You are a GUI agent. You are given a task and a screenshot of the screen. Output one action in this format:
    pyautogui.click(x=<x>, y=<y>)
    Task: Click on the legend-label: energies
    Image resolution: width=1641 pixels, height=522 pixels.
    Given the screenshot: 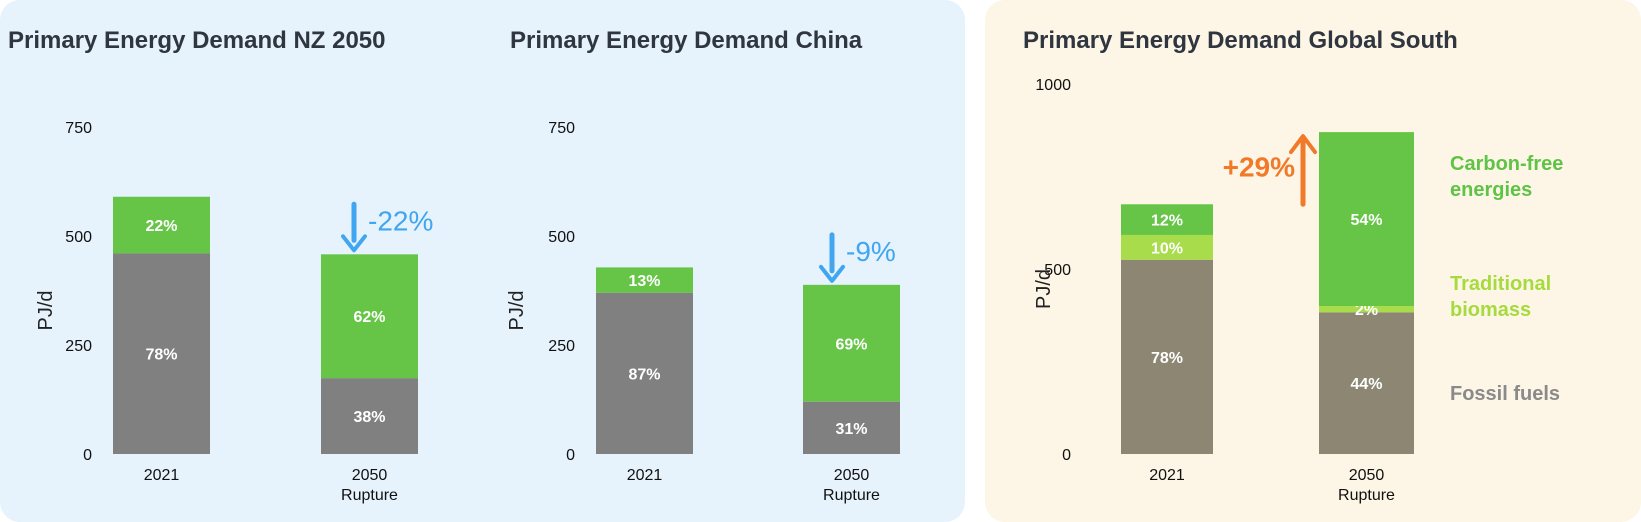 What is the action you would take?
    pyautogui.click(x=1491, y=190)
    